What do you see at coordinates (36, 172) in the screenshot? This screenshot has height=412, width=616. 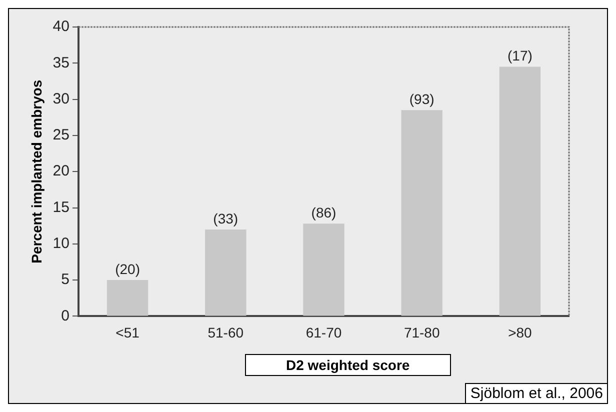 I see `y-axis-title: Percent implanted embryos` at bounding box center [36, 172].